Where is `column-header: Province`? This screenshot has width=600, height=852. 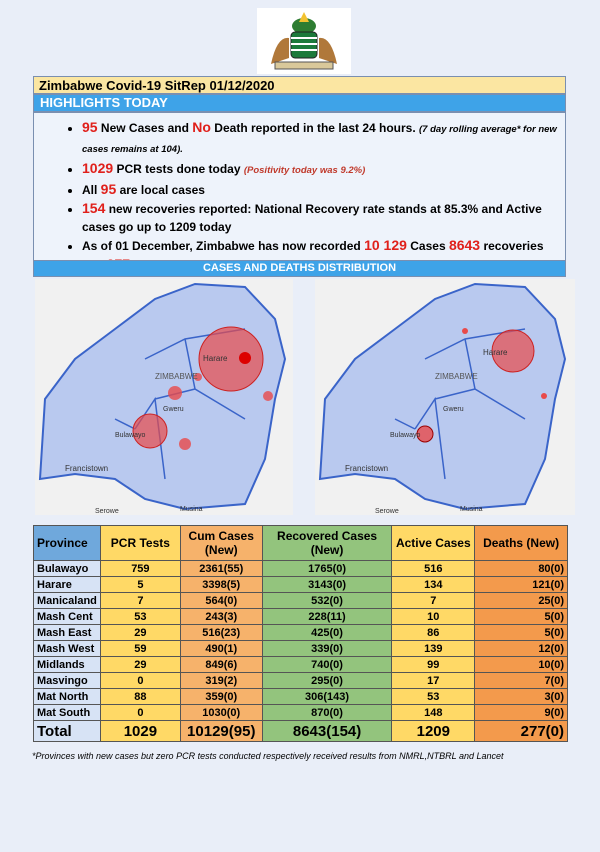 column-header: Province is located at coordinates (67, 543).